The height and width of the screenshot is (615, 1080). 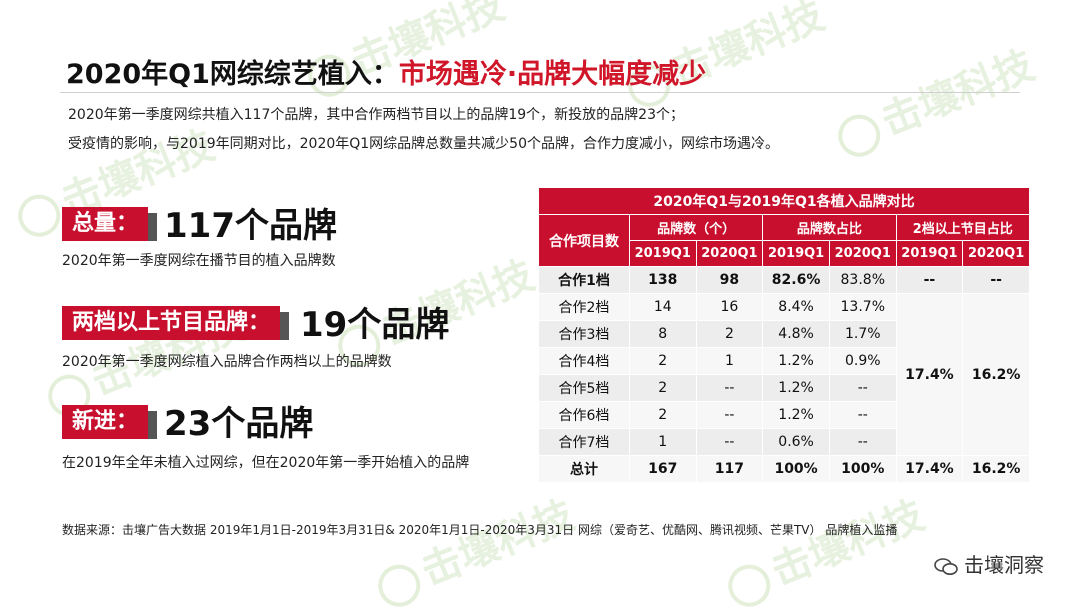 What do you see at coordinates (239, 424) in the screenshot?
I see `metric-new-value: 23个品牌` at bounding box center [239, 424].